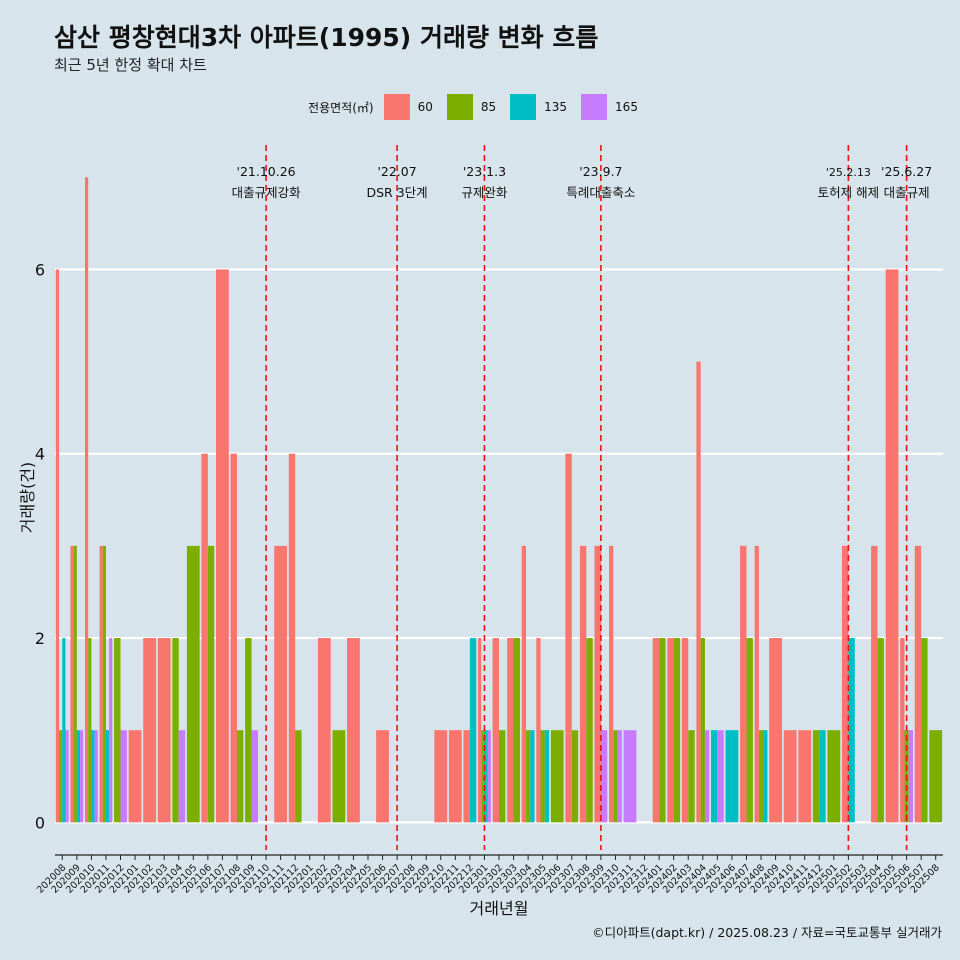  What do you see at coordinates (609, 107) in the screenshot?
I see `legend-item-165: 165` at bounding box center [609, 107].